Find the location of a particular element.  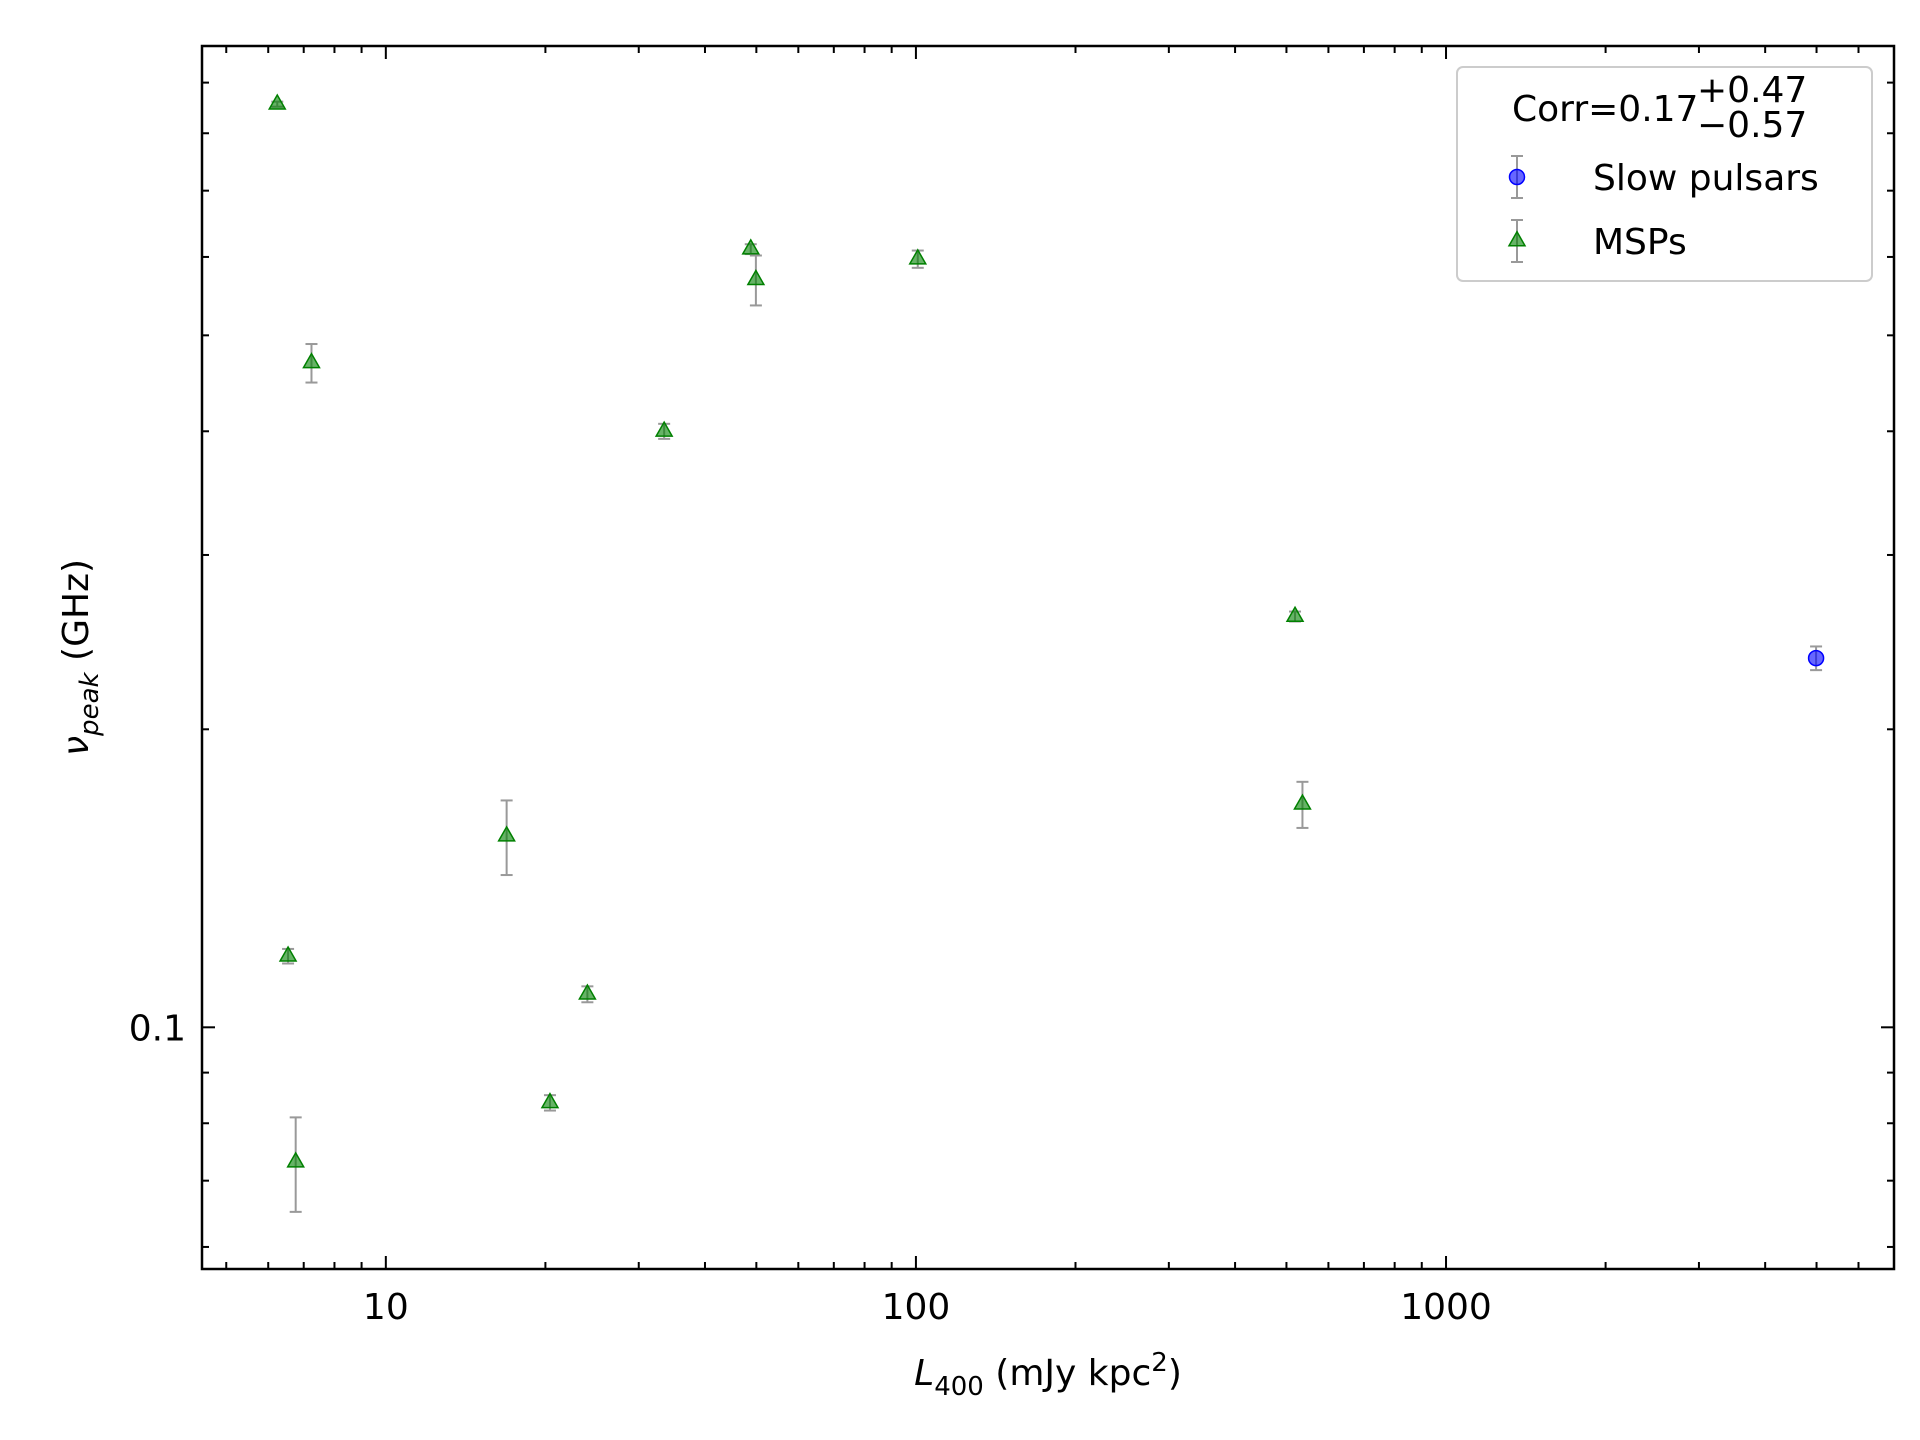

y-axis-label-part: (GHz) is located at coordinates (76, 615).